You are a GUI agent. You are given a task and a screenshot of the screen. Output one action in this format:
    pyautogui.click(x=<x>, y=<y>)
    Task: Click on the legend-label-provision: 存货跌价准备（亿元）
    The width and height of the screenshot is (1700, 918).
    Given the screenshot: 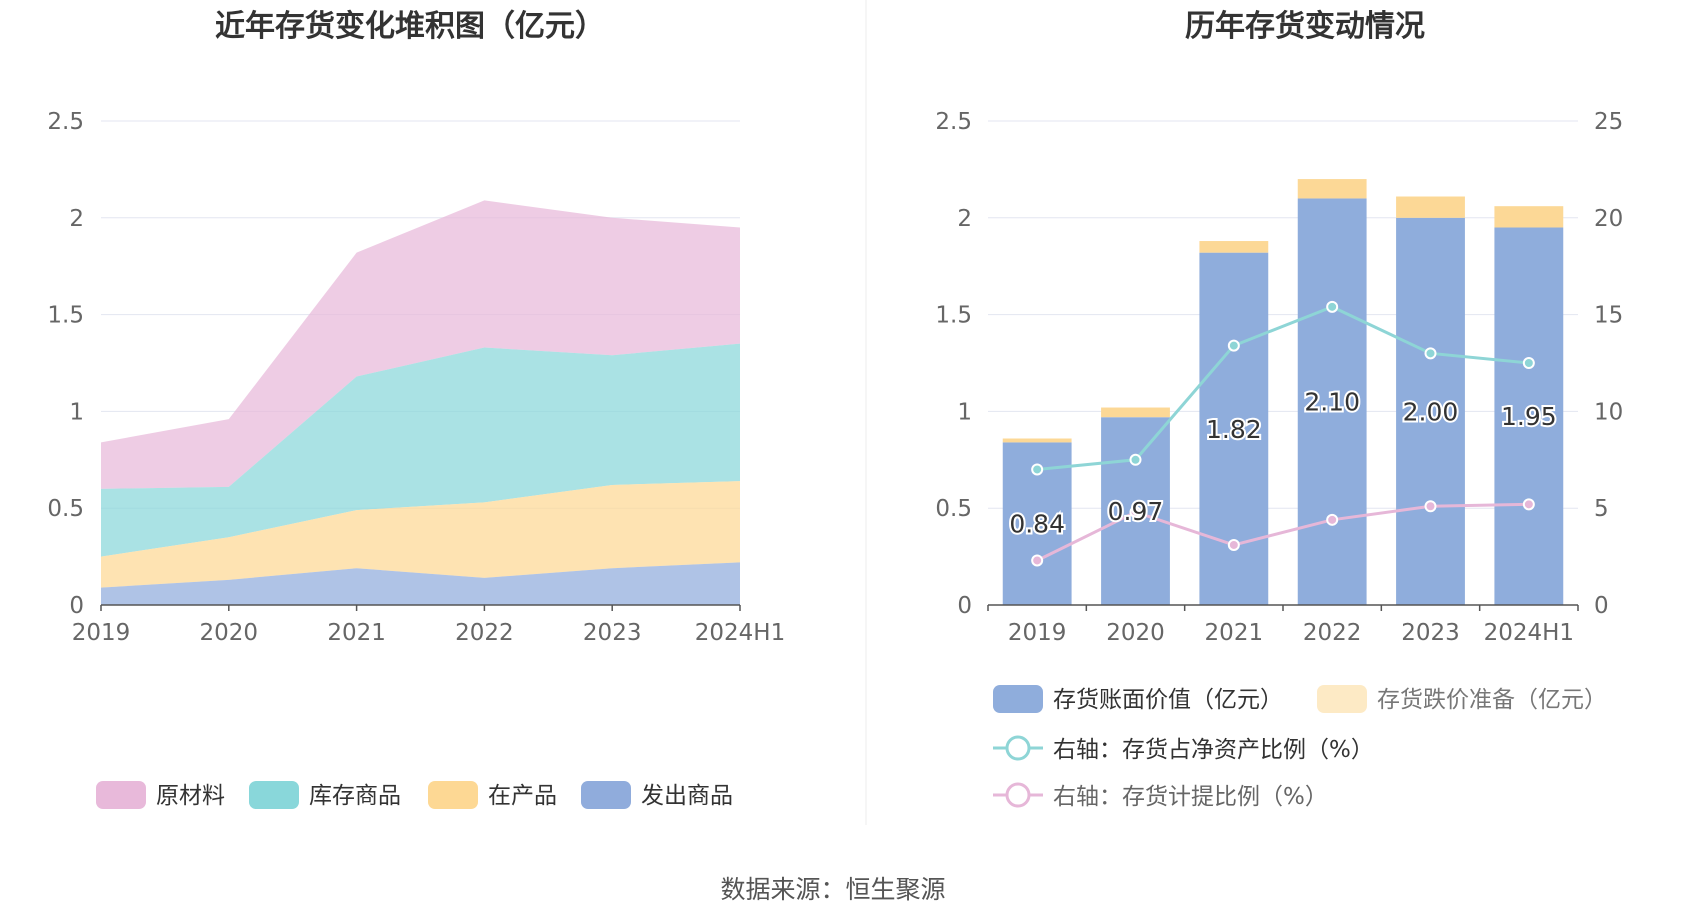 What is the action you would take?
    pyautogui.click(x=1492, y=700)
    